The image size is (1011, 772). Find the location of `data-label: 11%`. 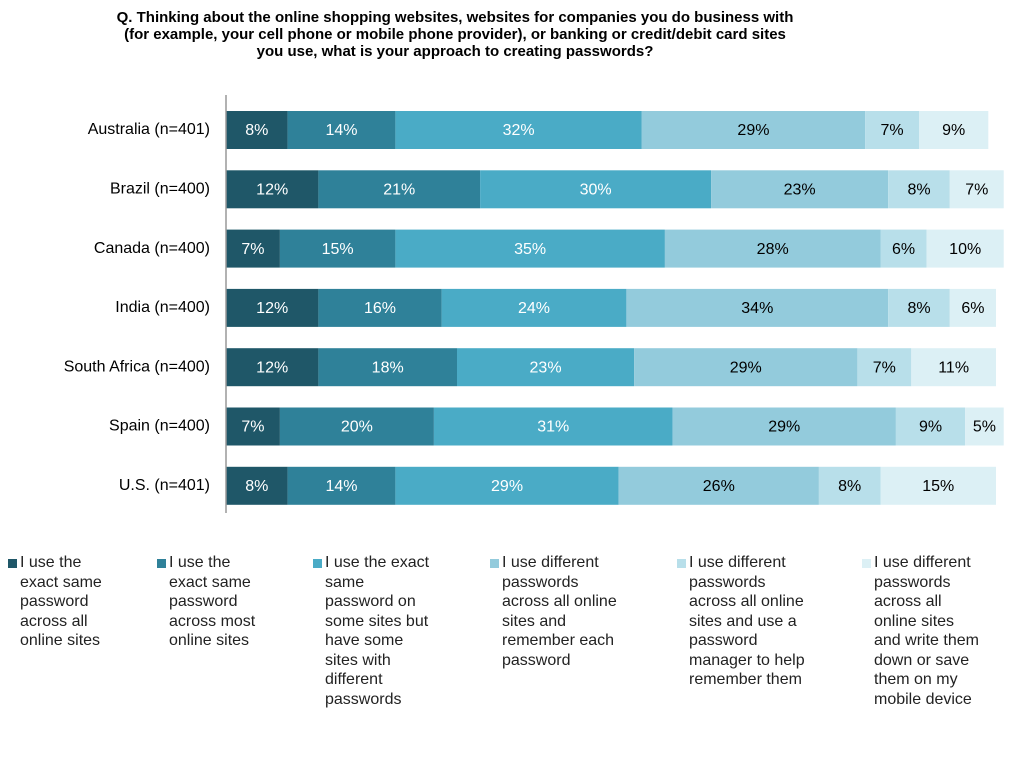

data-label: 11% is located at coordinates (953, 367).